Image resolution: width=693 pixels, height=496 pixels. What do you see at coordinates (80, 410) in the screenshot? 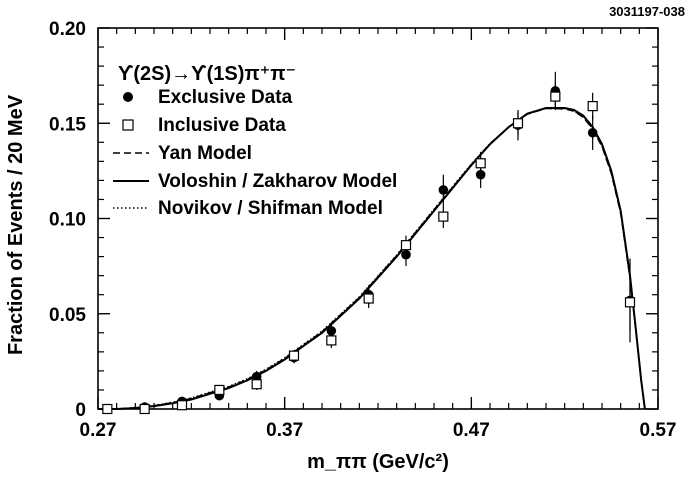
I see `y-tick-label: 0` at bounding box center [80, 410].